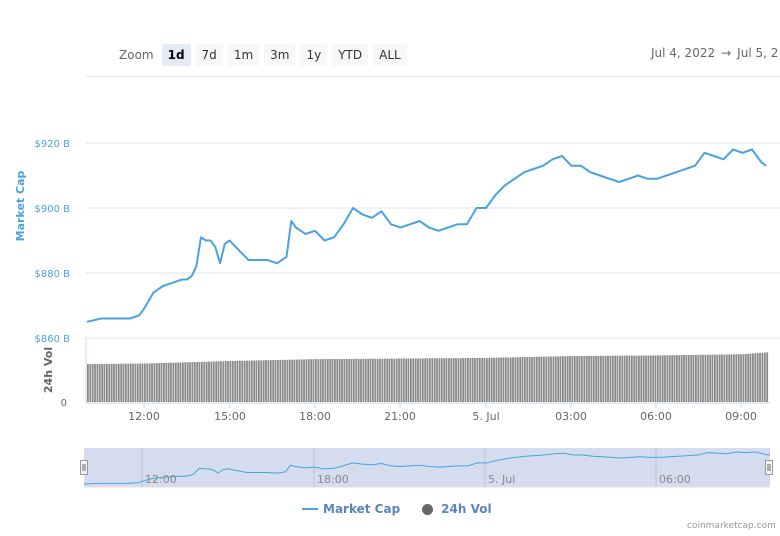 The width and height of the screenshot is (780, 536). I want to click on x-tick-0600: 06:00, so click(656, 416).